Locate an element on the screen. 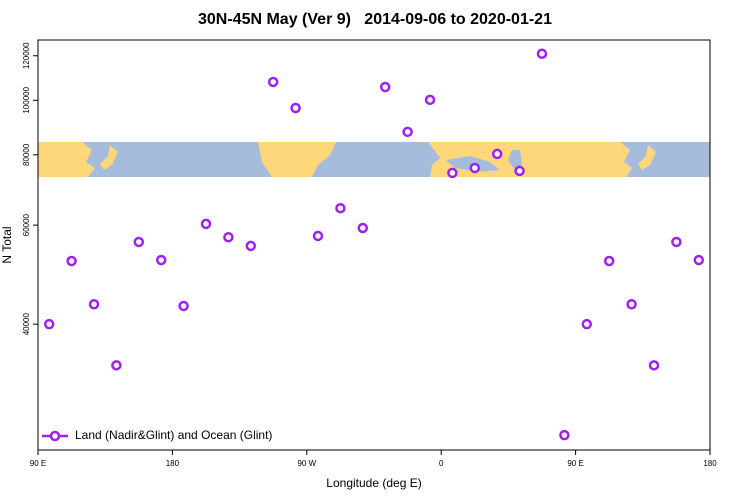 Image resolution: width=750 pixels, height=500 pixels. legend-label: Land (Nadir&Glint) and Ocean (Glint) is located at coordinates (173, 435).